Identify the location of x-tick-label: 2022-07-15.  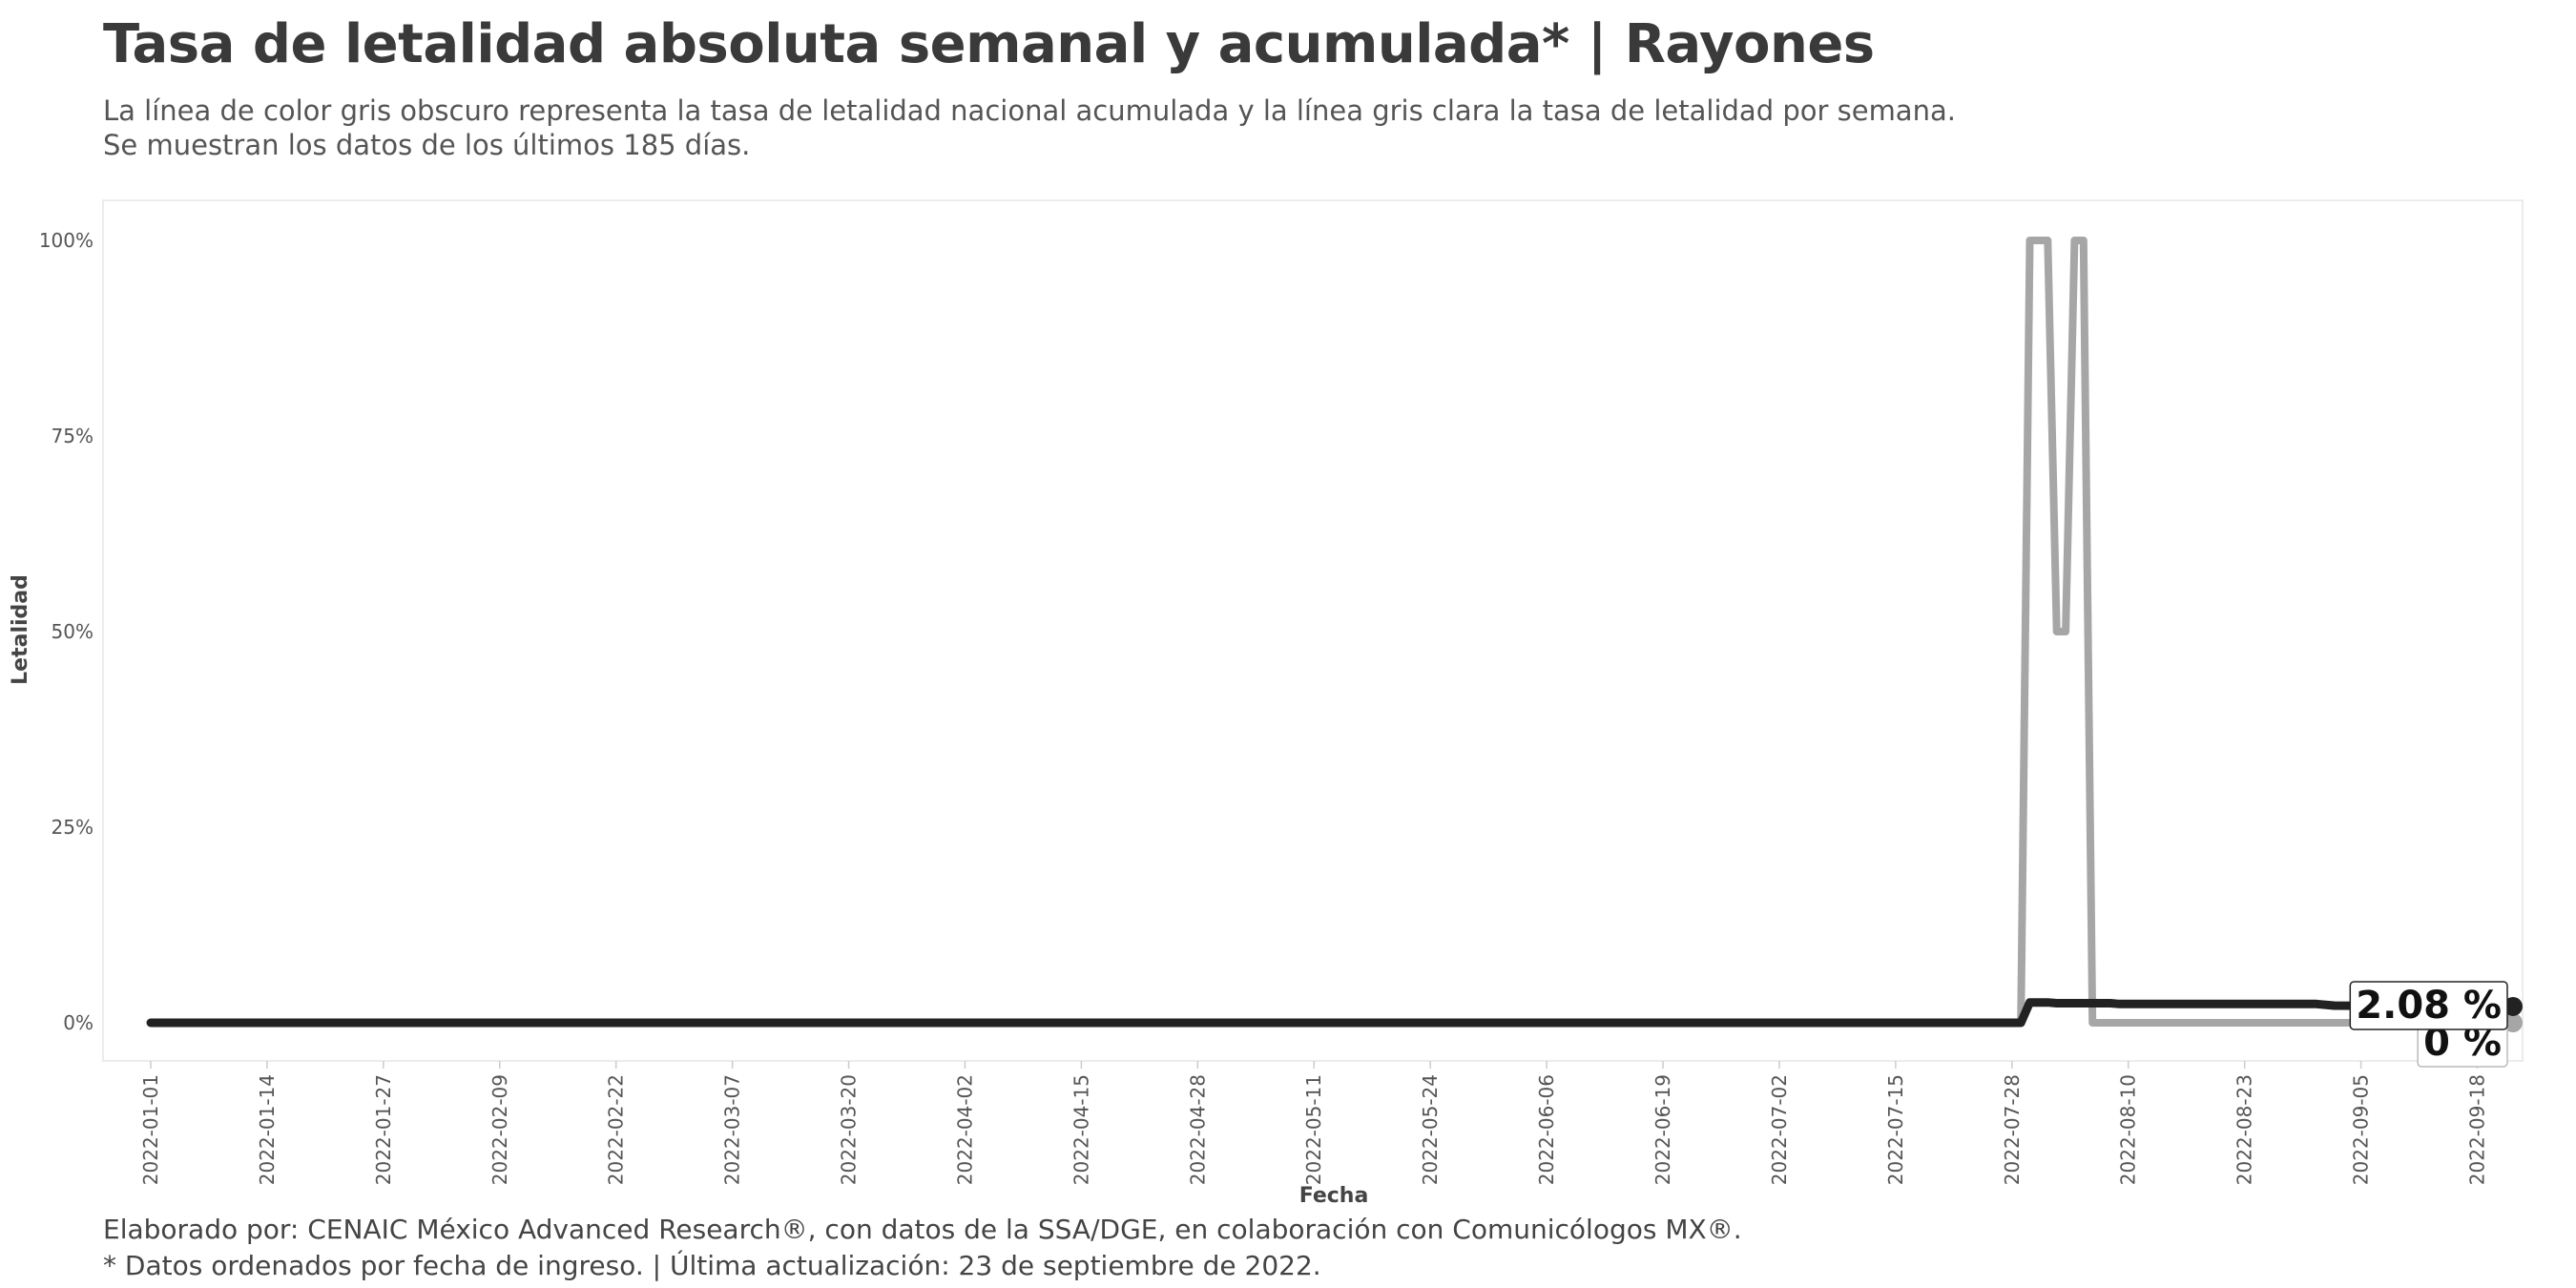
(1895, 1129).